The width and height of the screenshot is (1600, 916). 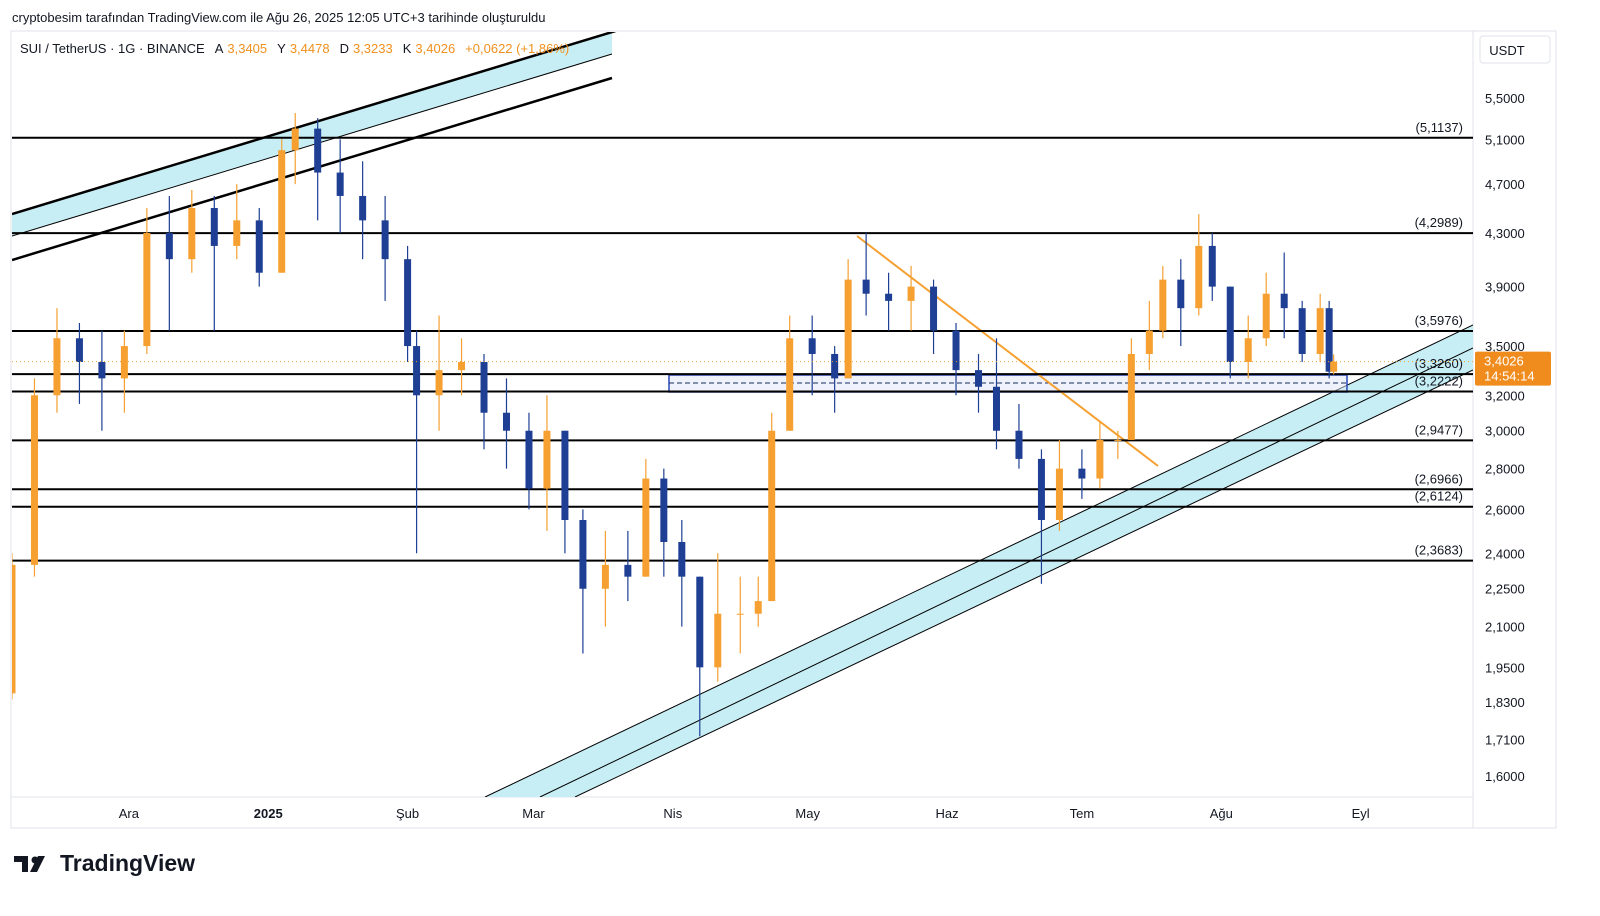 I want to click on y-tick-label: 2,8000, so click(x=1505, y=469).